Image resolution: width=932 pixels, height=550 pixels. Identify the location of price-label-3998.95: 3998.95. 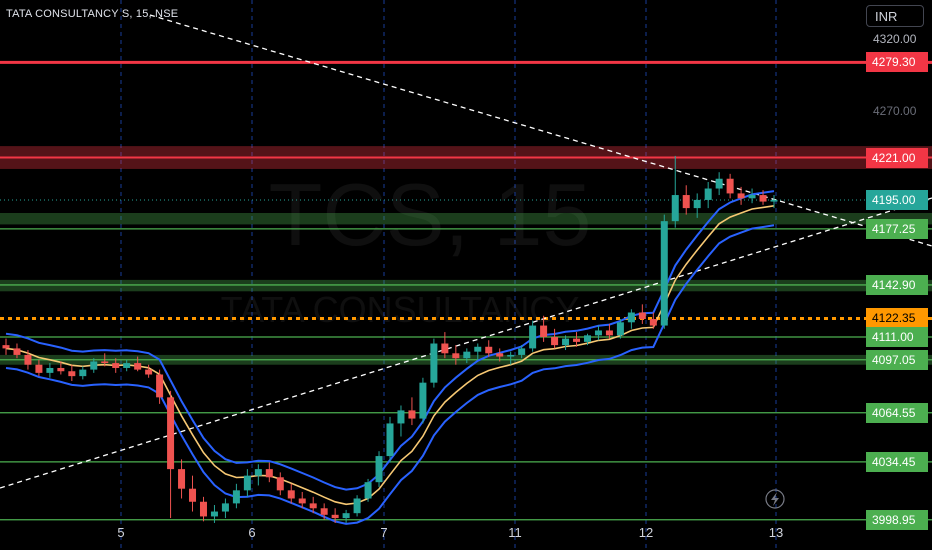
(897, 520).